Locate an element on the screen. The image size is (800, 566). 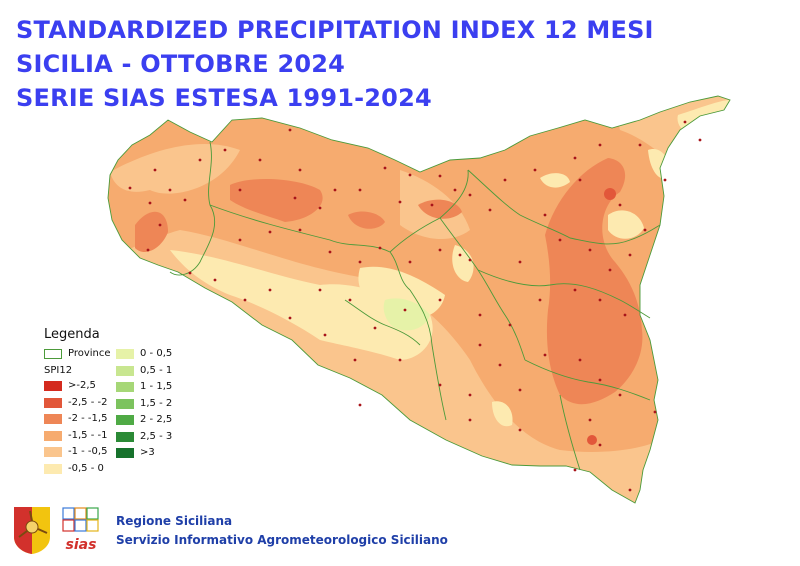
legend-dry-class-label: >-2,5 is located at coordinates (82, 385).